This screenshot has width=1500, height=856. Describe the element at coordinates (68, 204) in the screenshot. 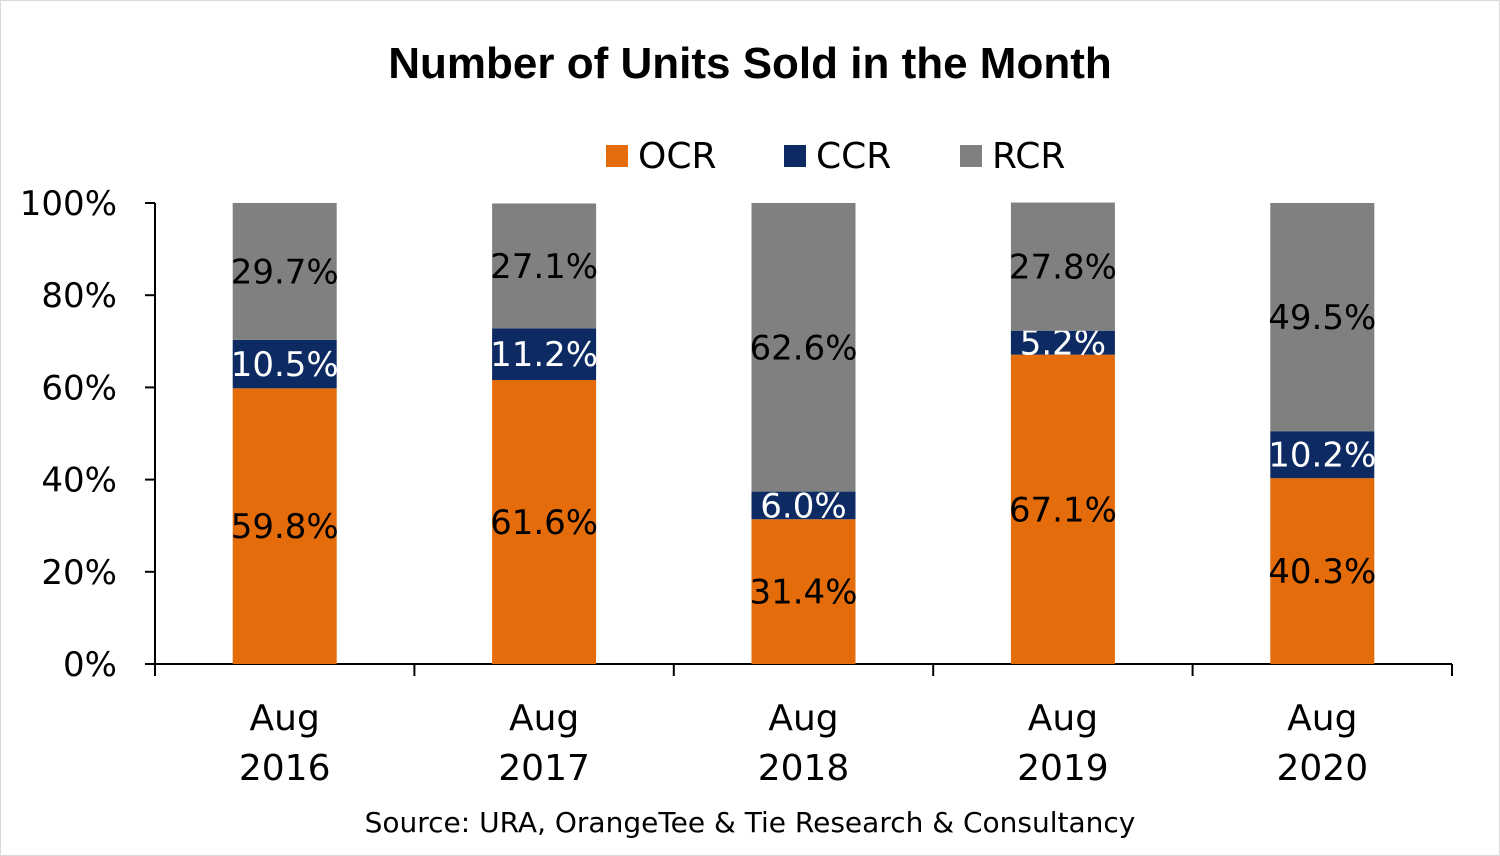

I see `y-tick-label: 100%` at that location.